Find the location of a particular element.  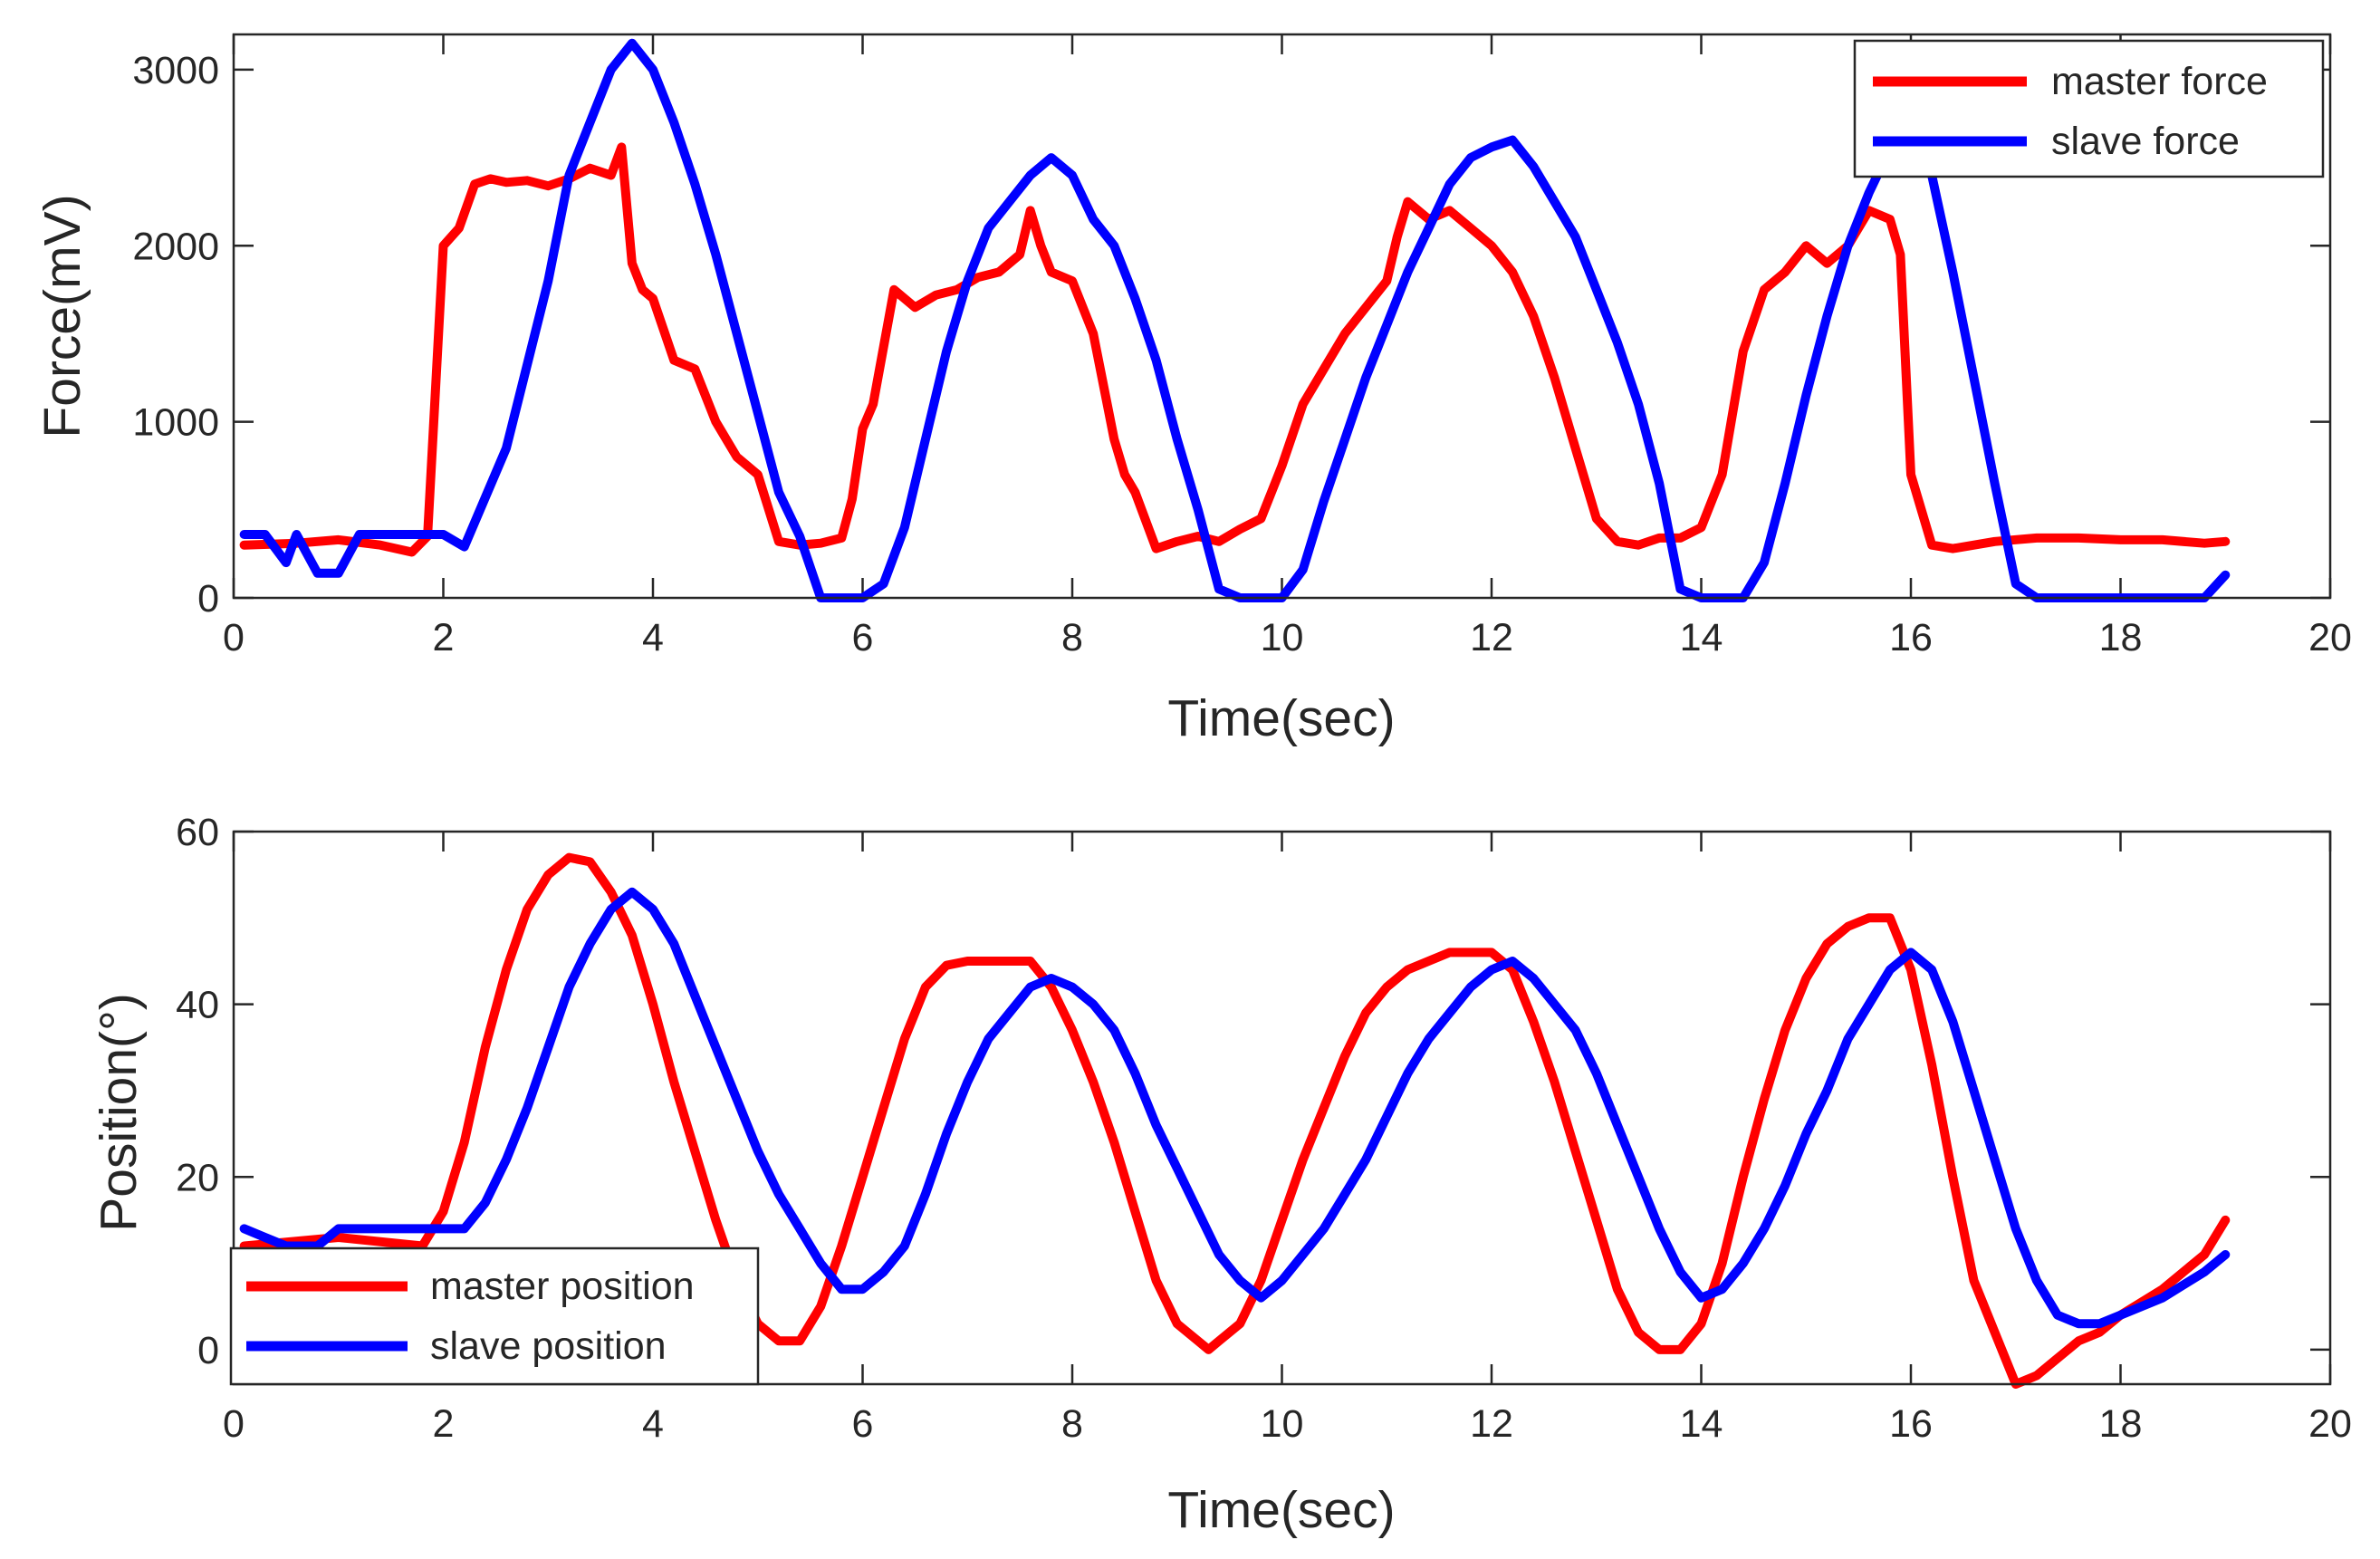

force-x-tick-label: 10 is located at coordinates (1282, 637).